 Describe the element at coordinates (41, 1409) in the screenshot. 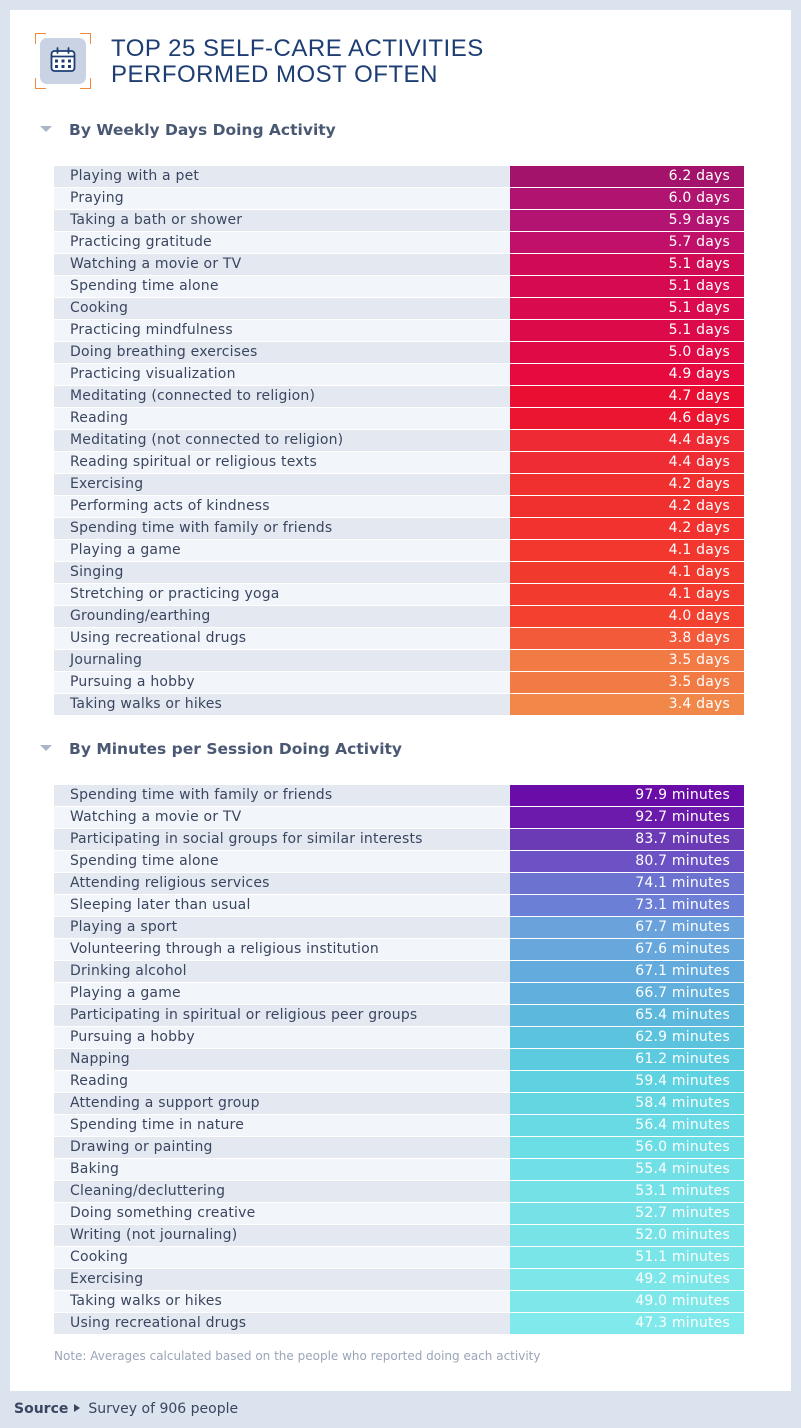

I see `source-label: Source` at that location.